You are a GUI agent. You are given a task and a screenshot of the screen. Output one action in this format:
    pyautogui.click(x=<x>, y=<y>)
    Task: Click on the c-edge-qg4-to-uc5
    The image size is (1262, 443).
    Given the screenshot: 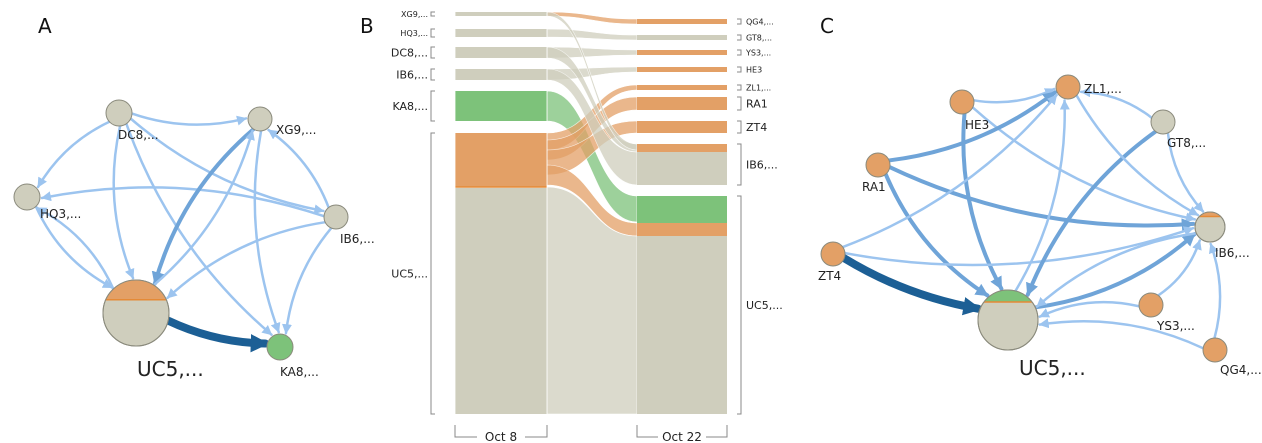 What is the action you would take?
    pyautogui.click(x=1121, y=334)
    